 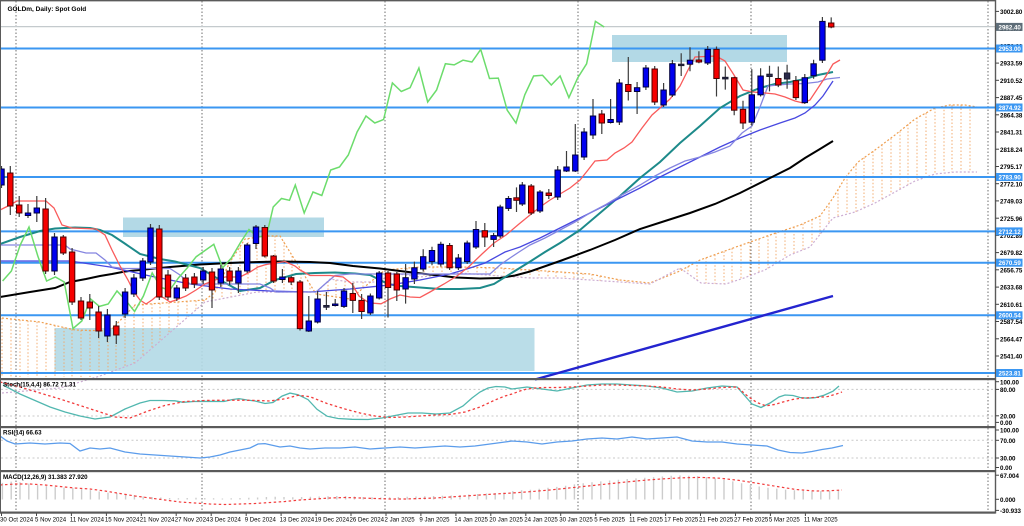 What do you see at coordinates (1011, 167) in the screenshot?
I see `svg-text: 2795.17` at bounding box center [1011, 167].